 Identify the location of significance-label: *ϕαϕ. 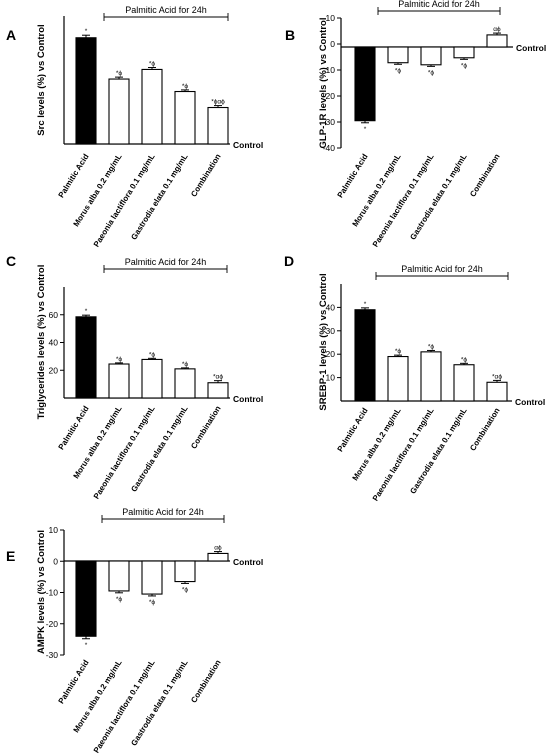
(218, 102).